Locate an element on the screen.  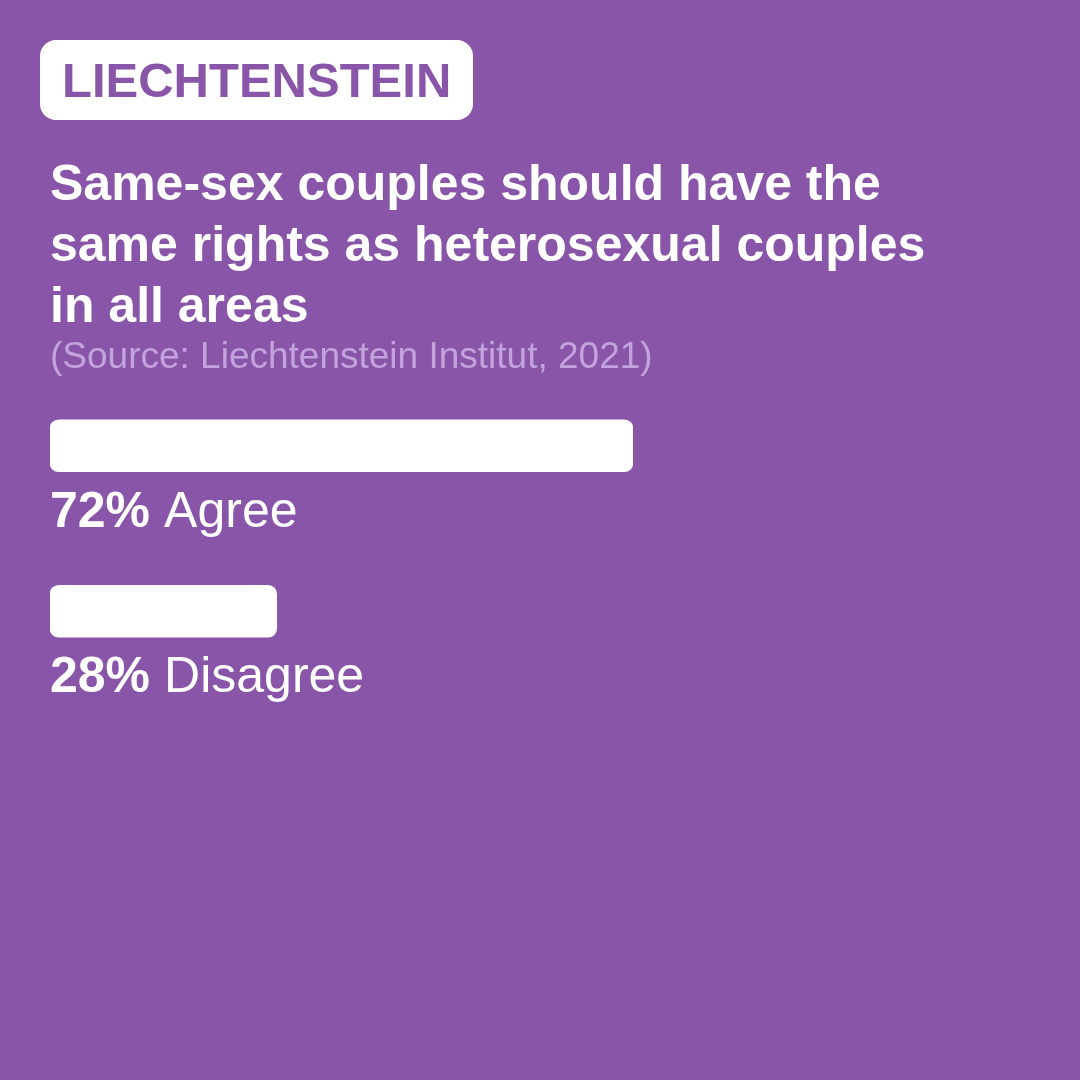
chart-title: LIECHTENSTEIN is located at coordinates (257, 80).